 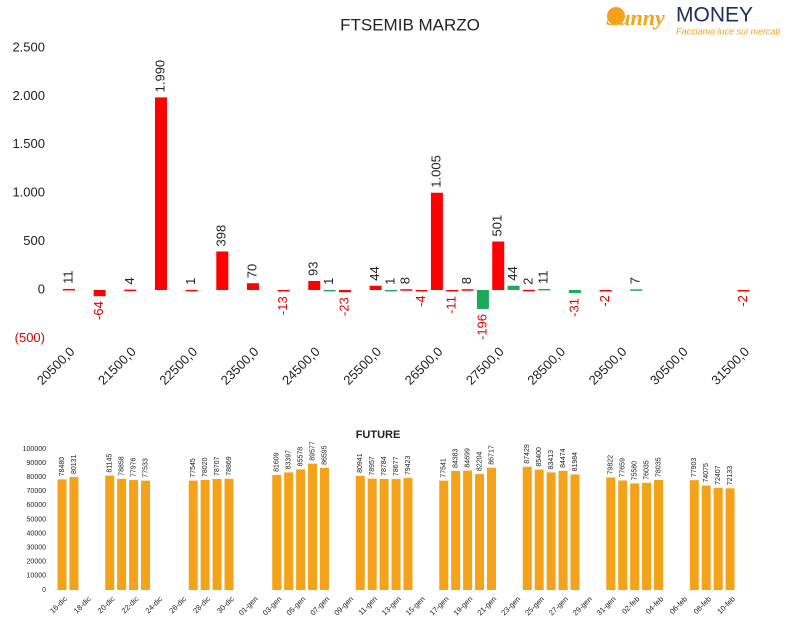 What do you see at coordinates (582, 605) in the screenshot?
I see `x-tick-label: 29-gen` at bounding box center [582, 605].